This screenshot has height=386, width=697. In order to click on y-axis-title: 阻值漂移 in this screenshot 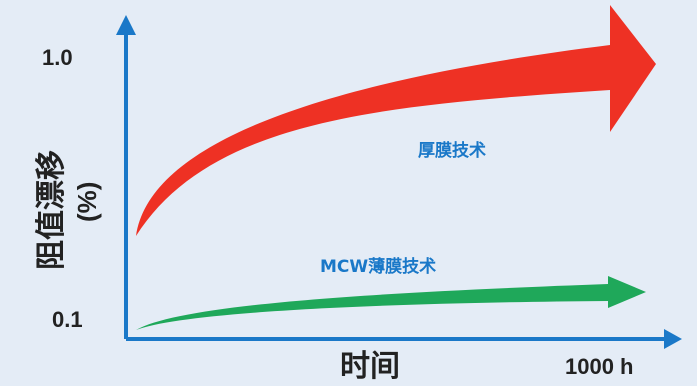, I will do `click(51, 210)`.